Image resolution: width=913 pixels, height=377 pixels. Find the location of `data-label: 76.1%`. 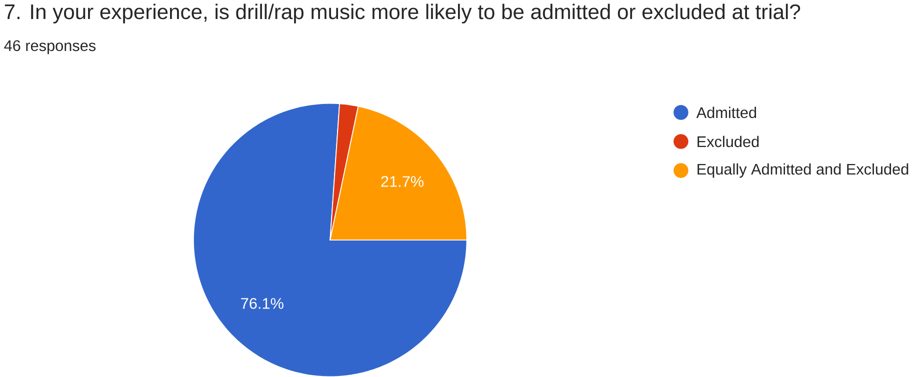

data-label: 76.1% is located at coordinates (262, 303).